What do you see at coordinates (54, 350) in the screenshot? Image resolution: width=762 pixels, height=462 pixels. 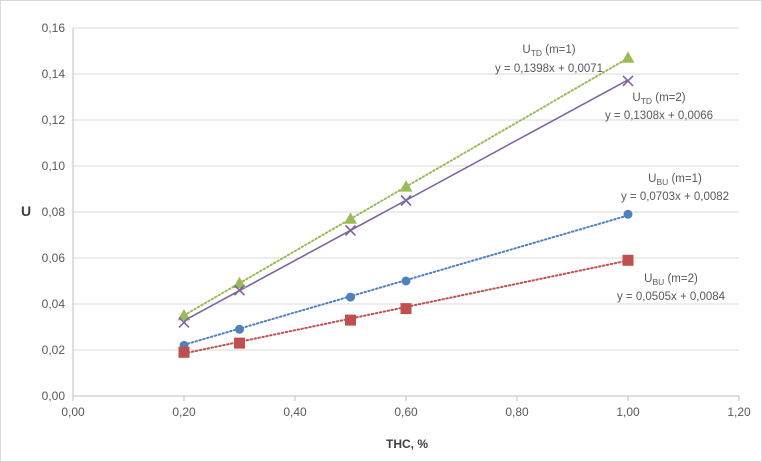 I see `y-tick-label: 0,02` at bounding box center [54, 350].